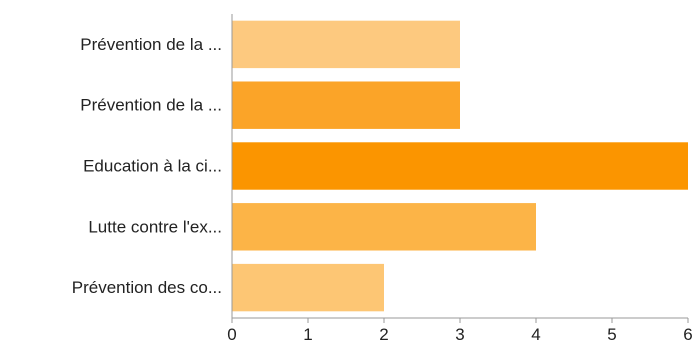 The image size is (694, 348). What do you see at coordinates (459, 334) in the screenshot?
I see `x-tick-label-3: 3` at bounding box center [459, 334].